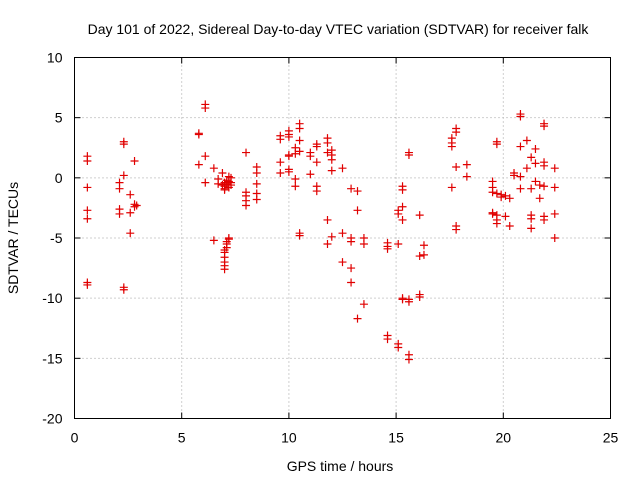  I want to click on y-tick-label: -15, so click(52, 358).